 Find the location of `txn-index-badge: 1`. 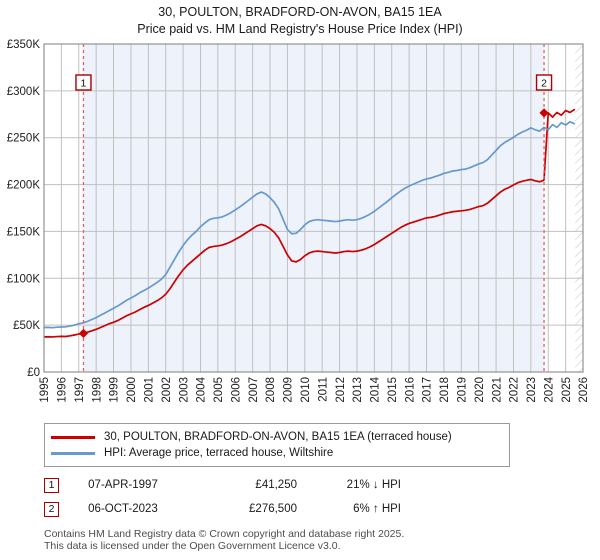

txn-index-badge: 1 is located at coordinates (51, 485).